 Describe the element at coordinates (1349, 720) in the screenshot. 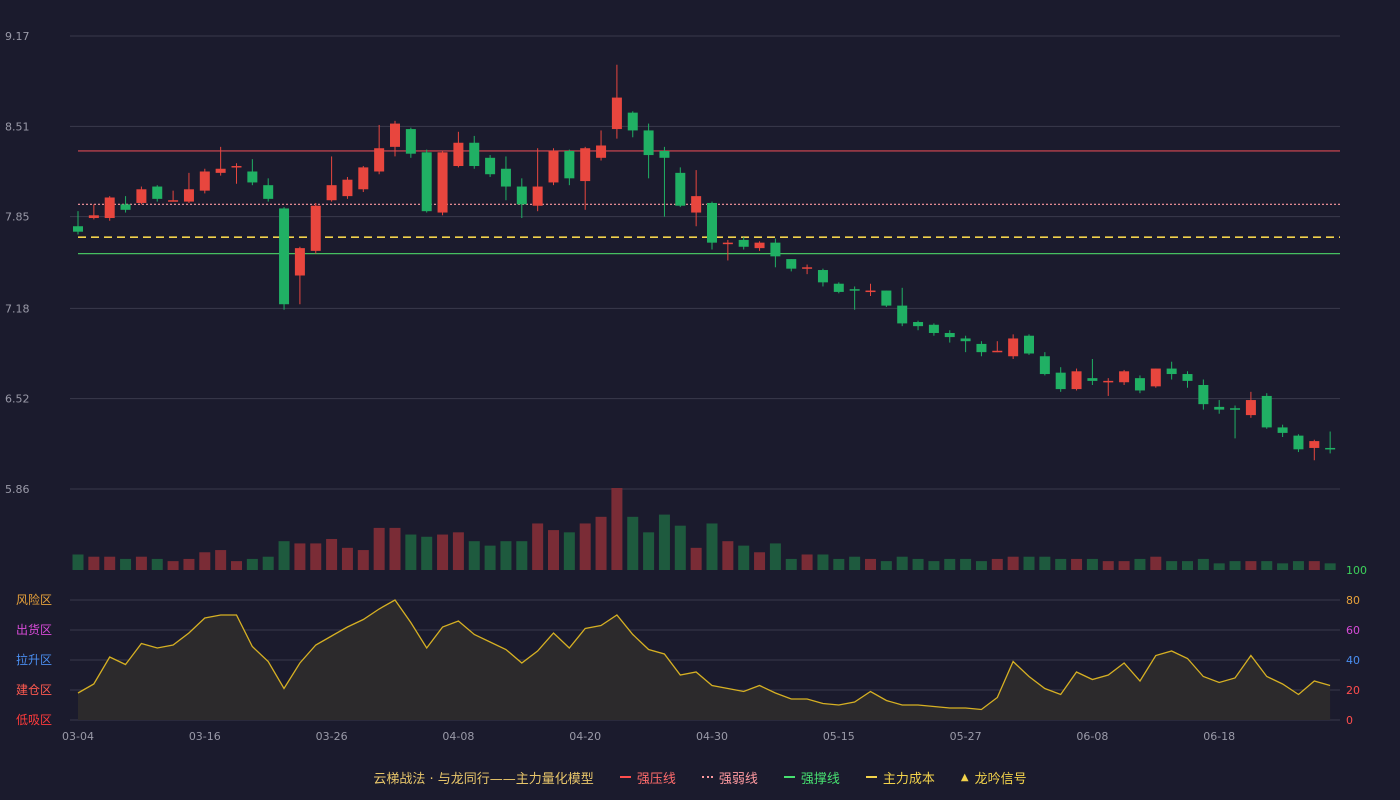

I see `indicator-tick-label: 0` at that location.